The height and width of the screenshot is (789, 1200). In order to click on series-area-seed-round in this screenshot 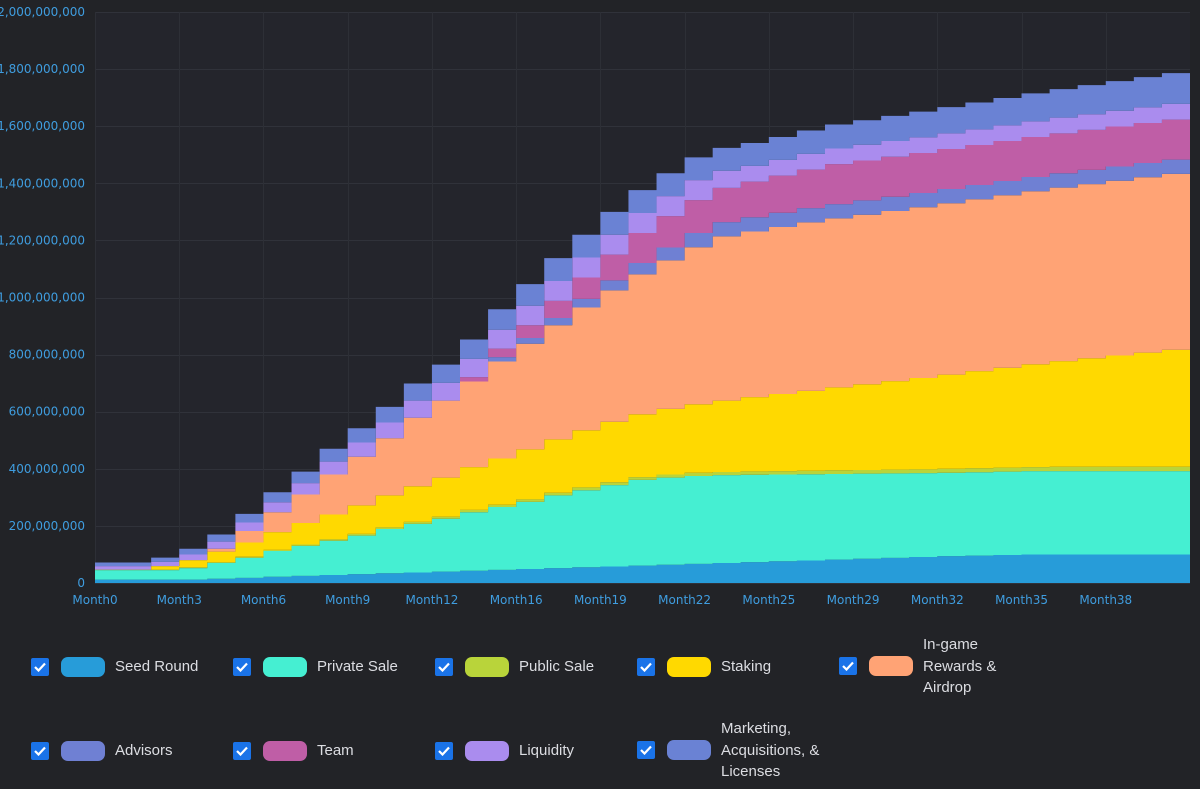, I will do `click(642, 568)`.